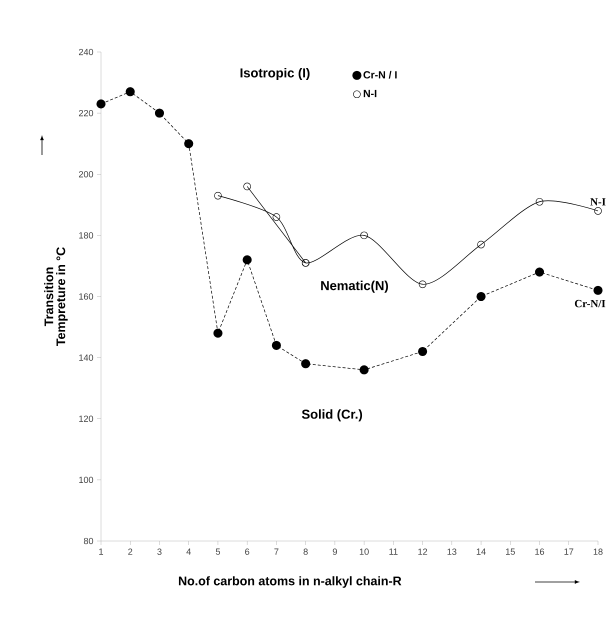 The width and height of the screenshot is (610, 623). I want to click on y-tick-label: 120, so click(86, 419).